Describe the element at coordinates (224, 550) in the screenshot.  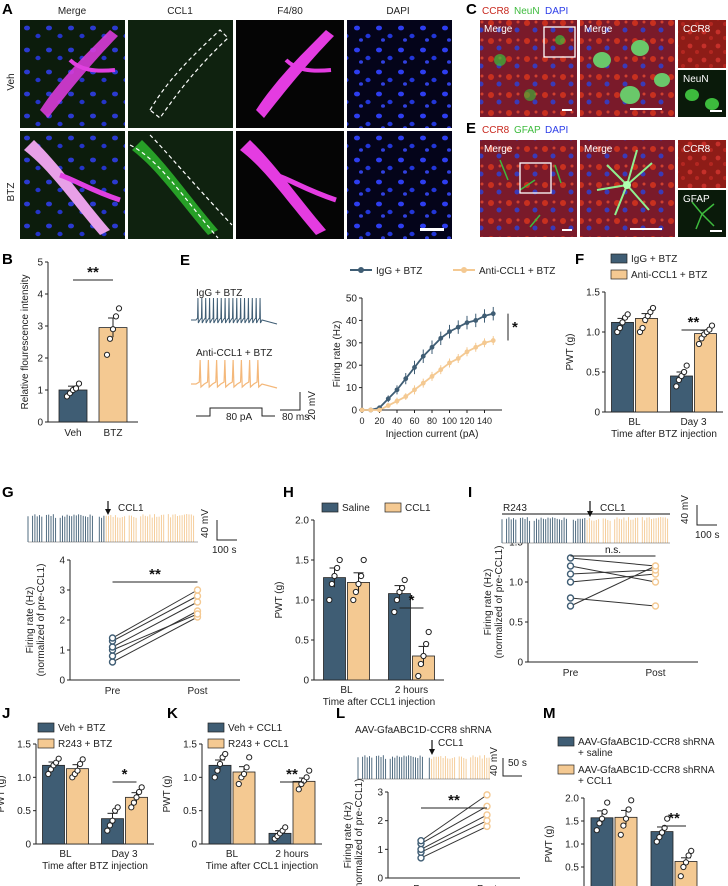
I see `scale-t-g: 100 s` at that location.